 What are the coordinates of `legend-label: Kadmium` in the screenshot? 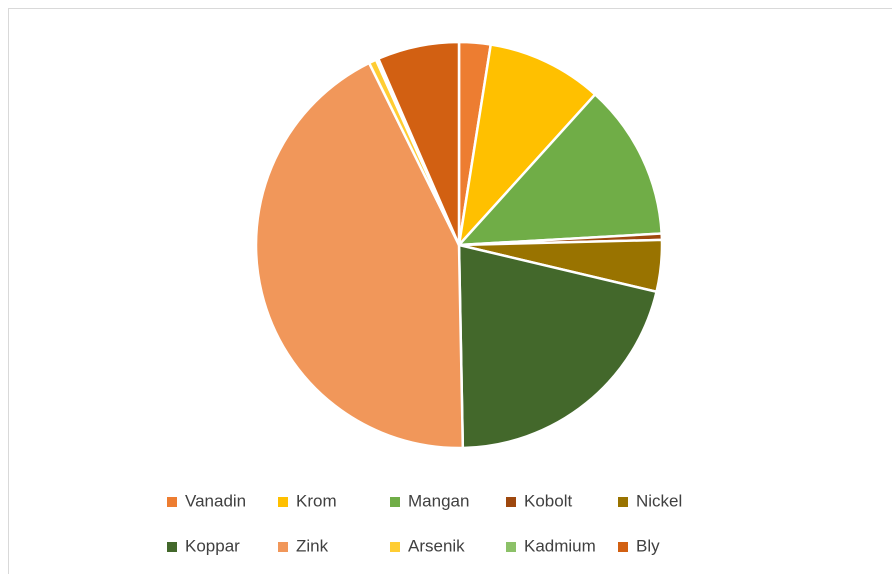 It's located at (560, 545).